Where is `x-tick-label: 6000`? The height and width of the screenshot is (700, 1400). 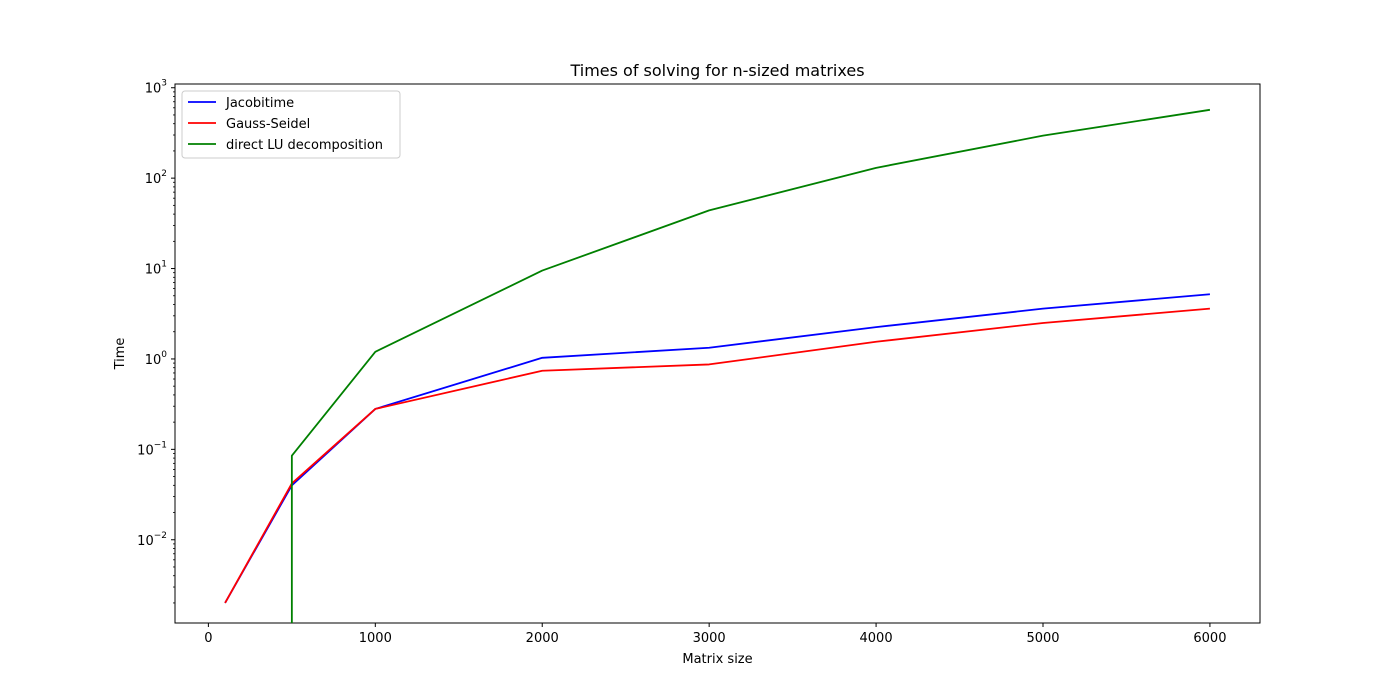
x-tick-label: 6000 is located at coordinates (1209, 638).